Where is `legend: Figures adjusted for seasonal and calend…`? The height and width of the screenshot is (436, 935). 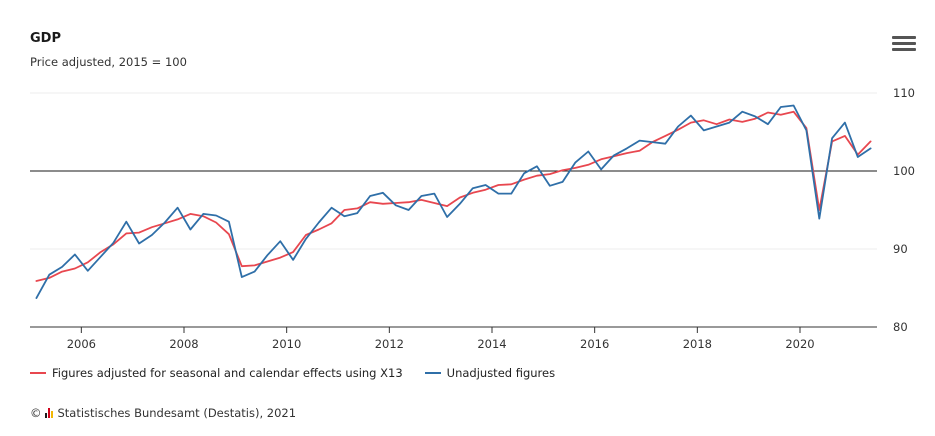 legend: Figures adjusted for seasonal and calend… is located at coordinates (303, 373).